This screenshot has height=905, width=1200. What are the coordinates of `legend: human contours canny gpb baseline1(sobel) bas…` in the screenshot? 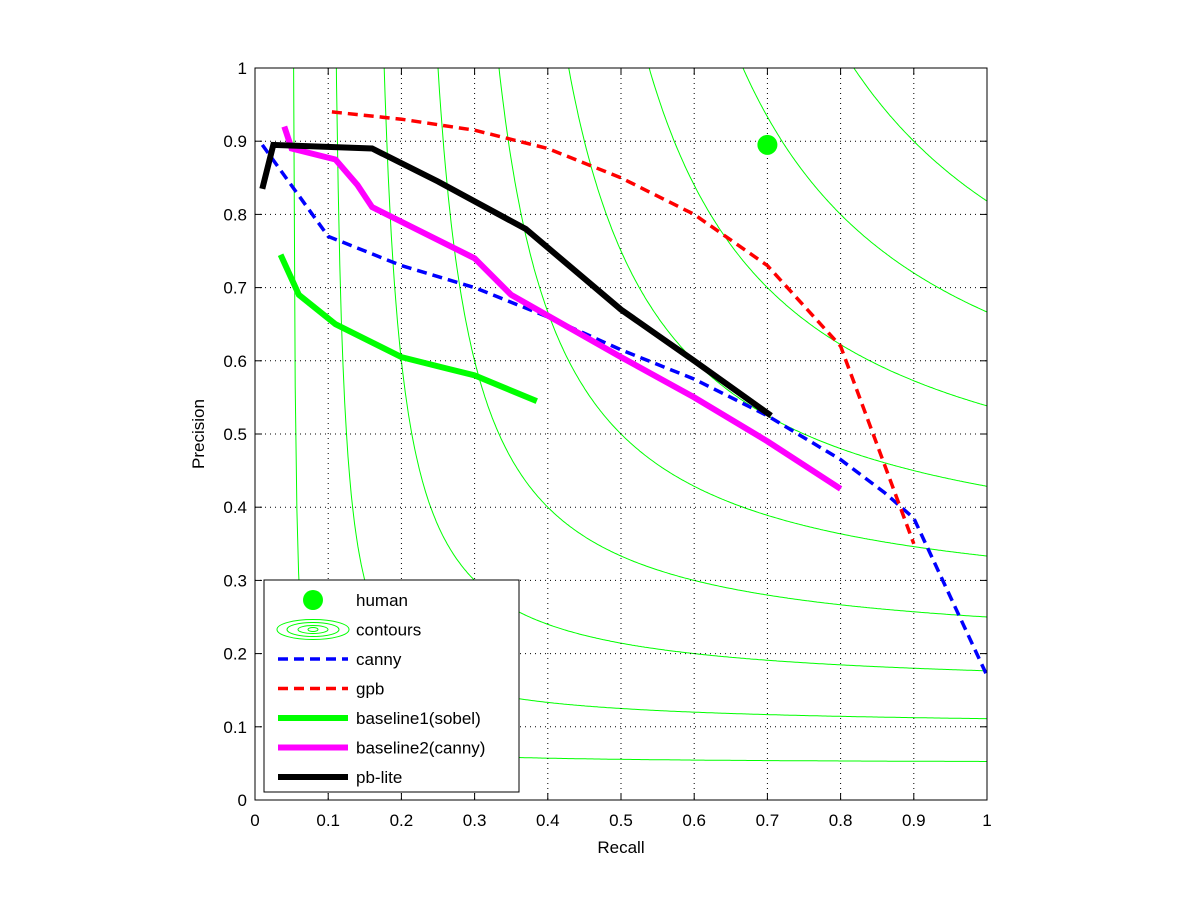 It's located at (391, 686).